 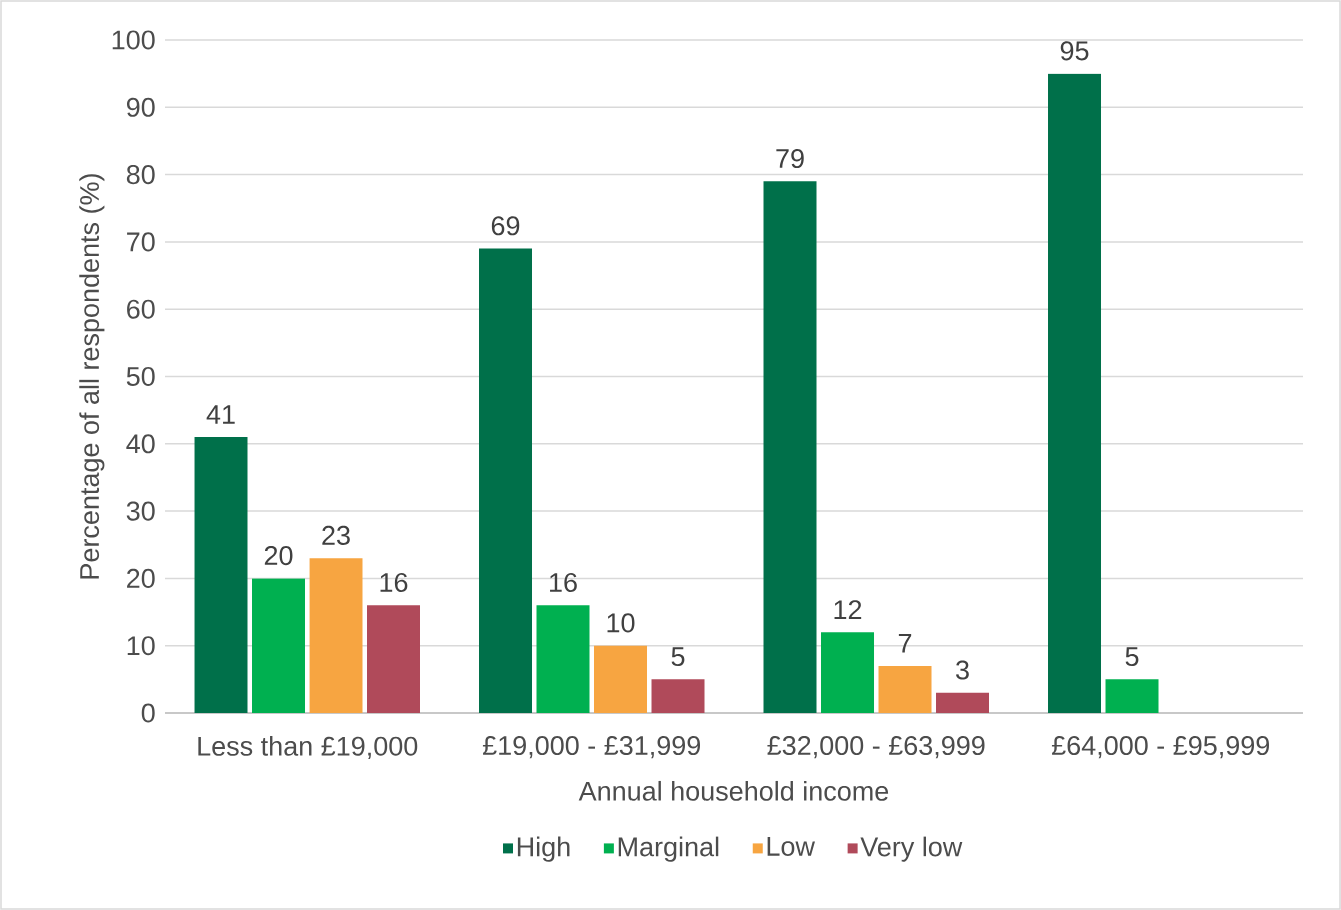 What do you see at coordinates (92, 376) in the screenshot?
I see `y-axis-title: Percentage of all respondents (%)` at bounding box center [92, 376].